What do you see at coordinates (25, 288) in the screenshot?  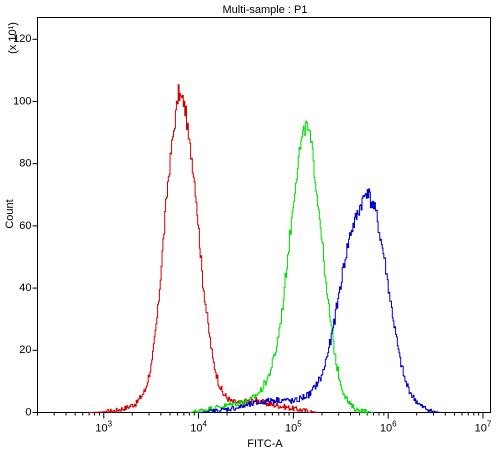 I see `y-tick-label: 40` at bounding box center [25, 288].